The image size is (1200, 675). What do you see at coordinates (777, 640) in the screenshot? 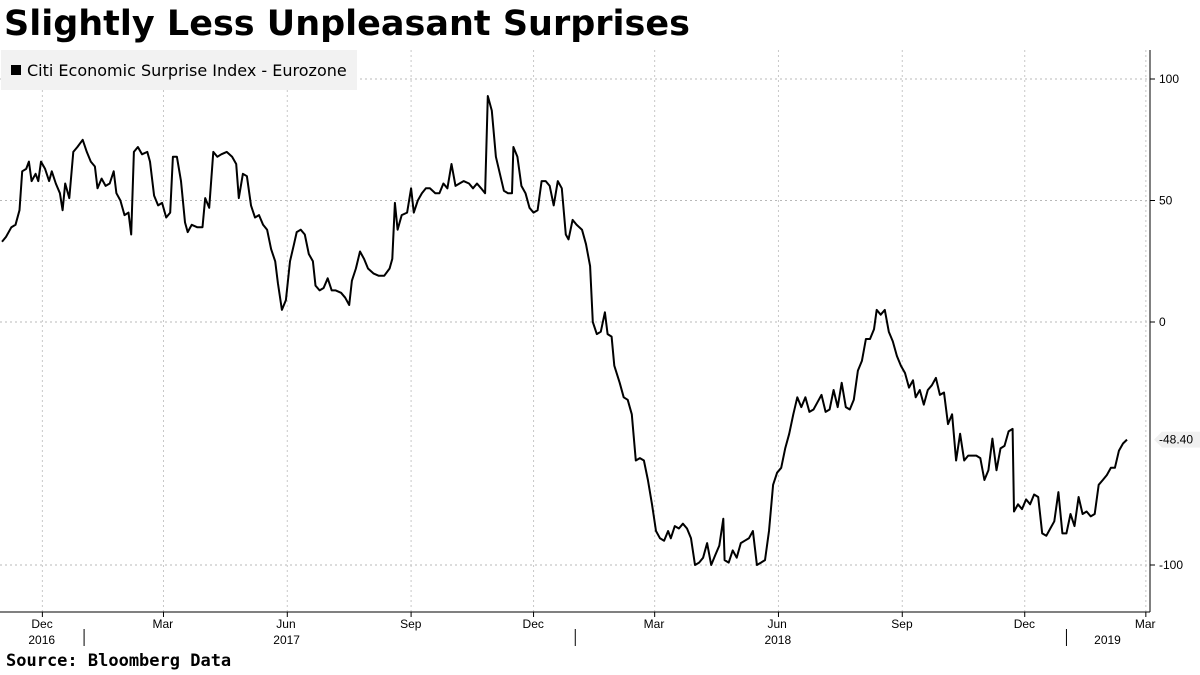
I see `year-label: 2018` at bounding box center [777, 640].